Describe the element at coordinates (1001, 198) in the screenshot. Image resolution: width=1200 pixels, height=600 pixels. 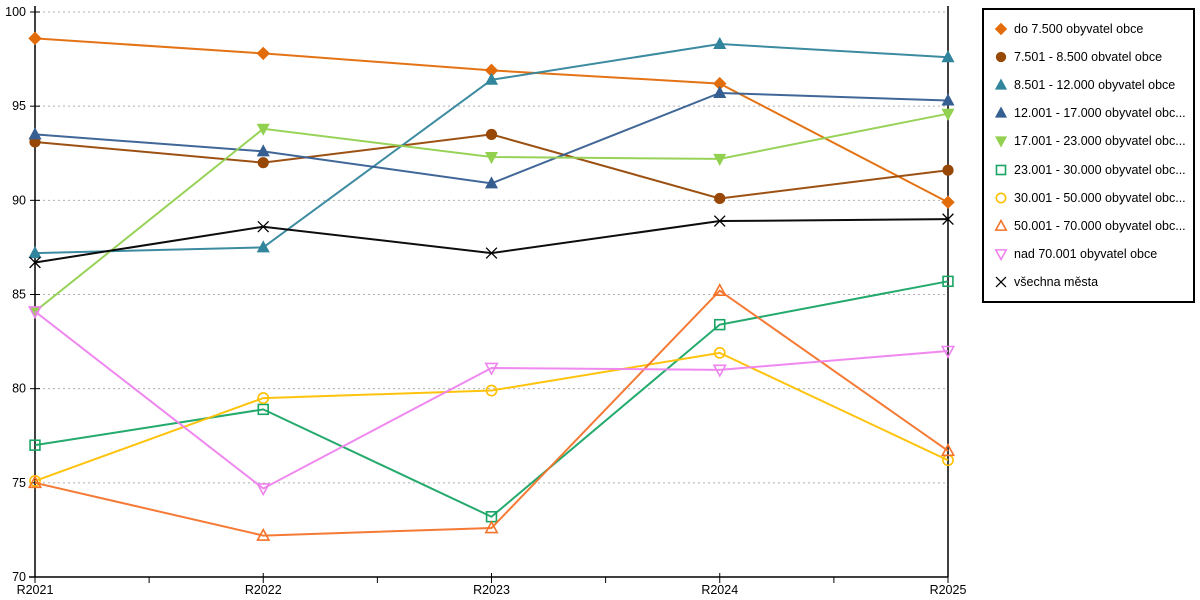
I see `circle-outline-marker-icon` at that location.